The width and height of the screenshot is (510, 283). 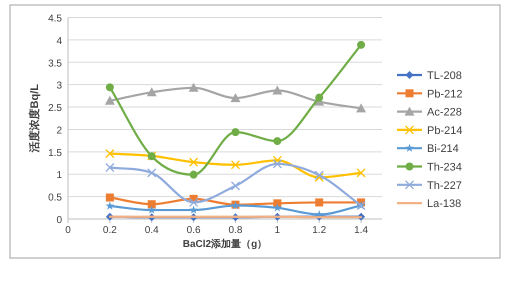 What do you see at coordinates (59, 176) in the screenshot?
I see `y-tick-label: 1` at bounding box center [59, 176].